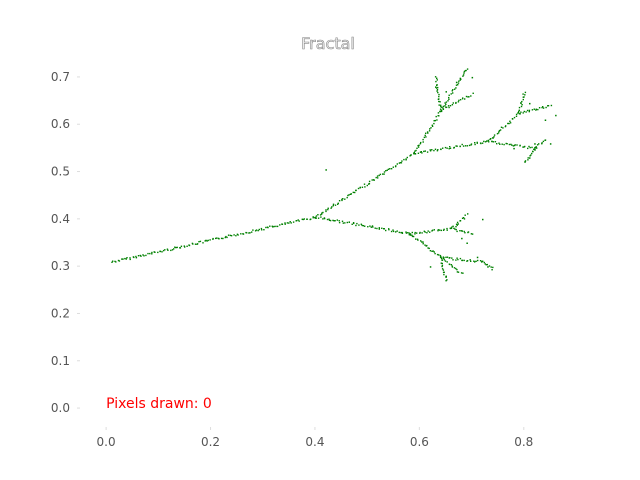  What do you see at coordinates (314, 442) in the screenshot?
I see `x-tick-label: 0.4` at bounding box center [314, 442].